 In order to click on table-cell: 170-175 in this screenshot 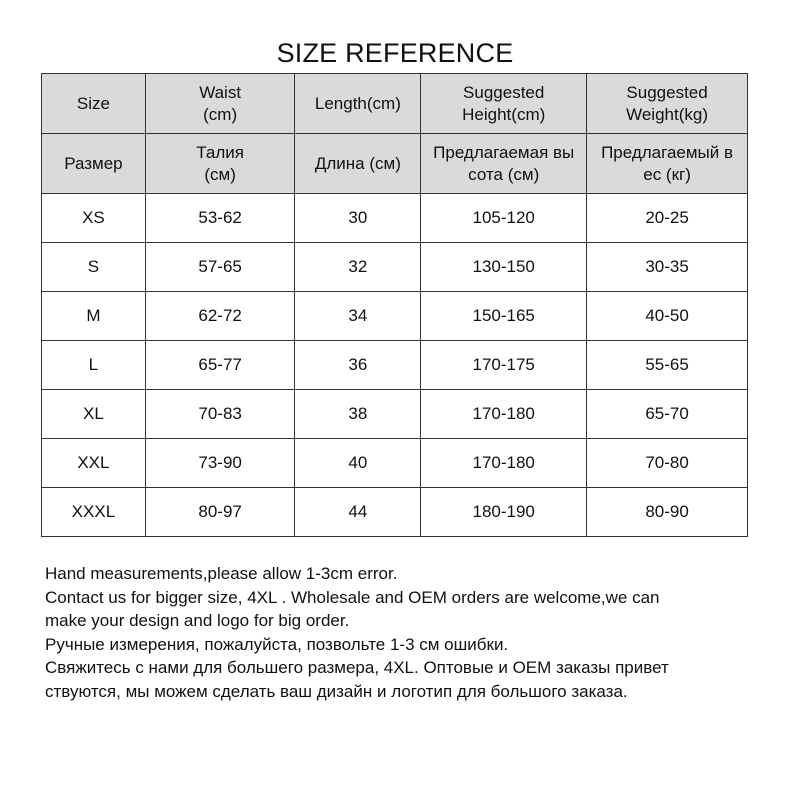, I will do `click(504, 365)`.